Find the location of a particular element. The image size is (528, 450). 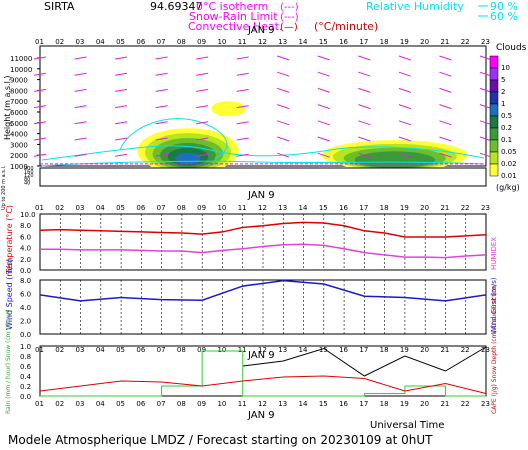

precip-top-tick-label: 08 is located at coordinates (181, 350).